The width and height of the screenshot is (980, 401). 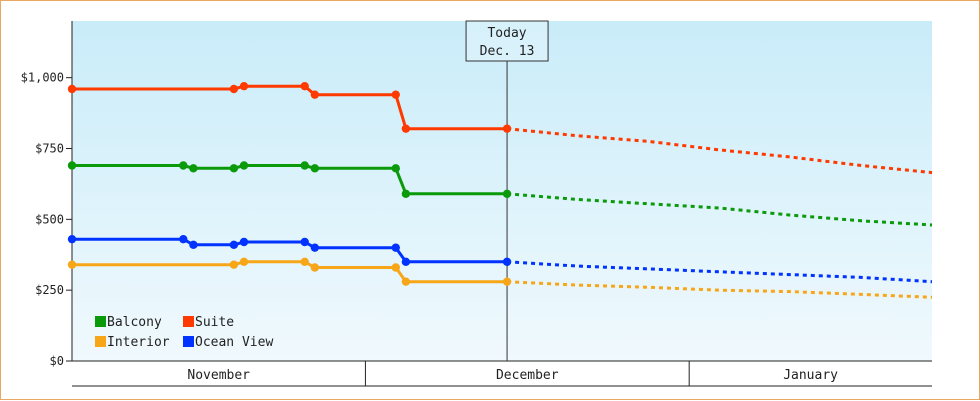 I want to click on legend-item-interior: Interior, so click(x=132, y=342).